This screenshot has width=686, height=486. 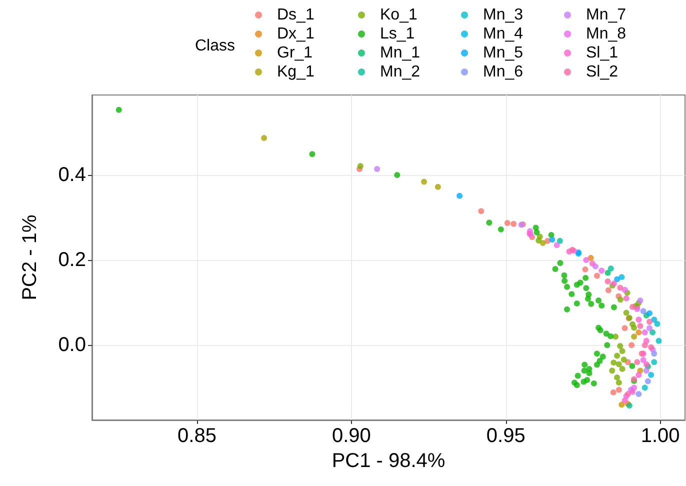 I want to click on legend-label: Dx_1, so click(x=295, y=34).